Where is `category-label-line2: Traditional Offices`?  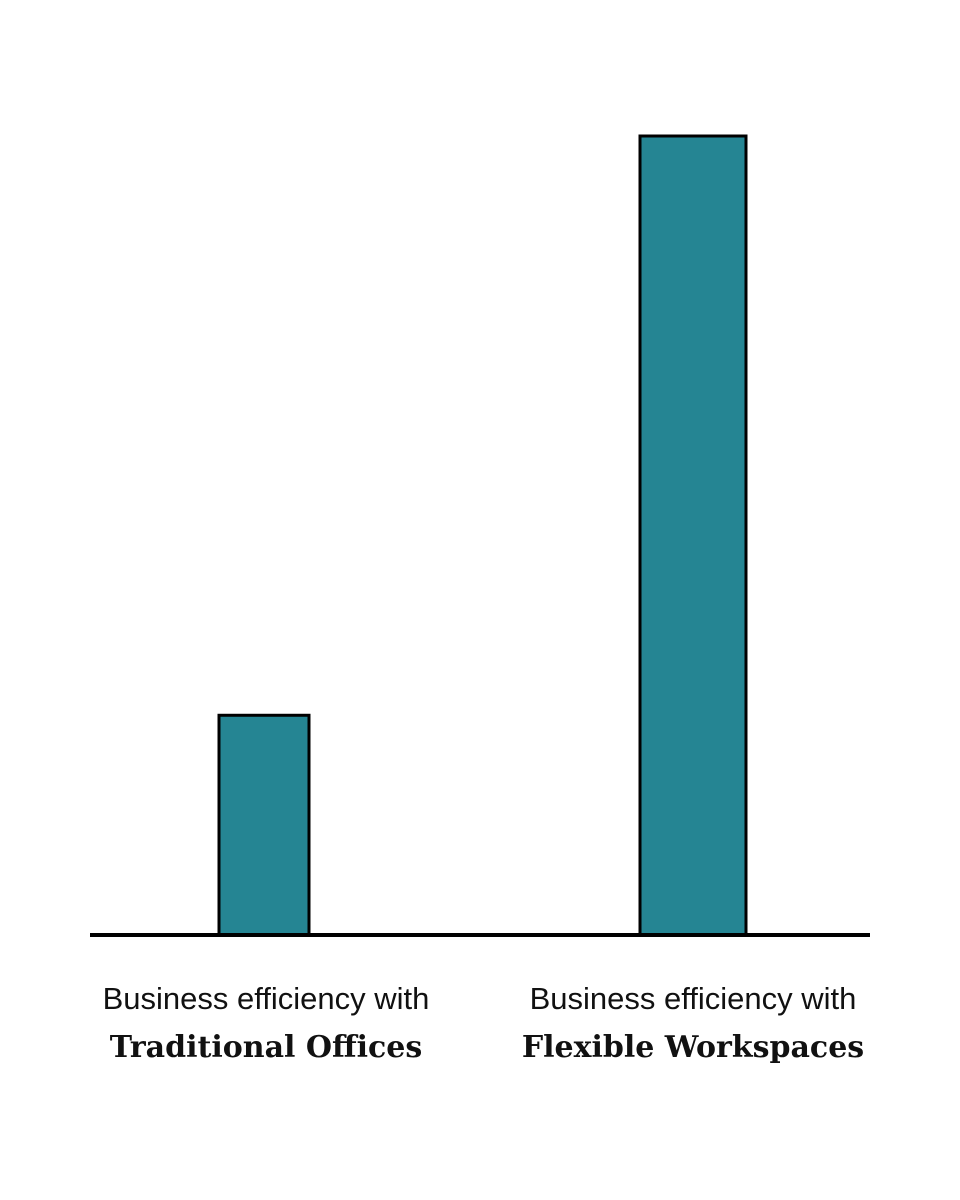 category-label-line2: Traditional Offices is located at coordinates (266, 1047).